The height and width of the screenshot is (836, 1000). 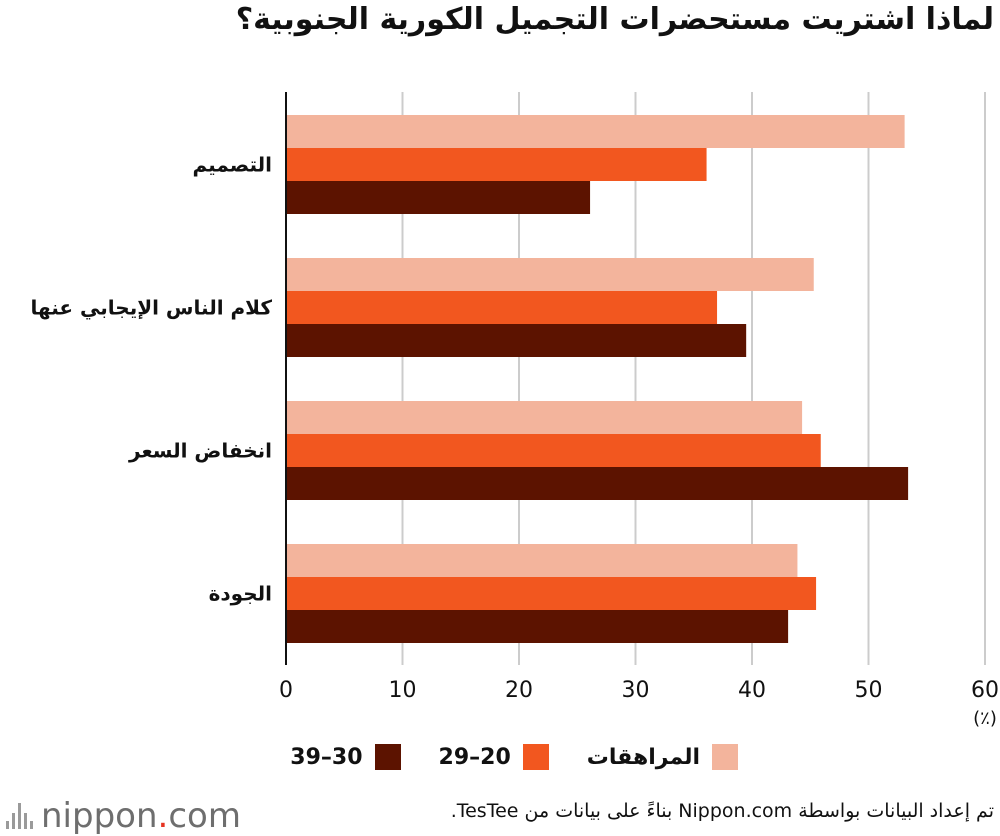 I want to click on logo-text-main: nippon, so click(x=99, y=816).